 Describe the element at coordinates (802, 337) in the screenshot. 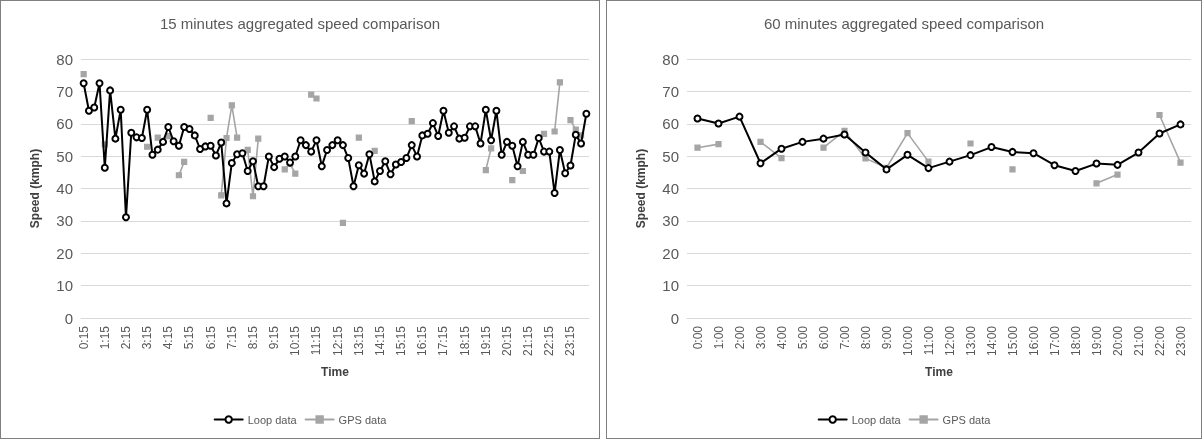

I see `x-tick-label: 5:00` at that location.